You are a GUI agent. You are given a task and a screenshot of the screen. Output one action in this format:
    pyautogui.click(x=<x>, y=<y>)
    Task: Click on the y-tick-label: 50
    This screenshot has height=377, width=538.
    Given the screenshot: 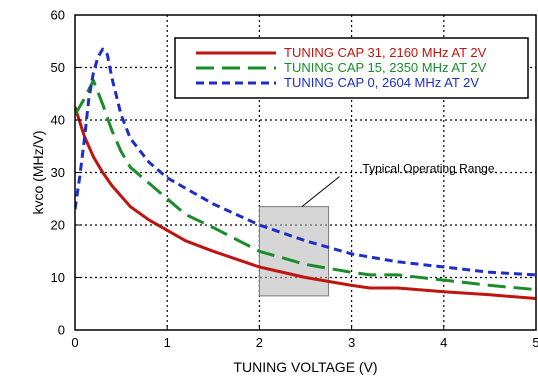 What is the action you would take?
    pyautogui.click(x=58, y=67)
    